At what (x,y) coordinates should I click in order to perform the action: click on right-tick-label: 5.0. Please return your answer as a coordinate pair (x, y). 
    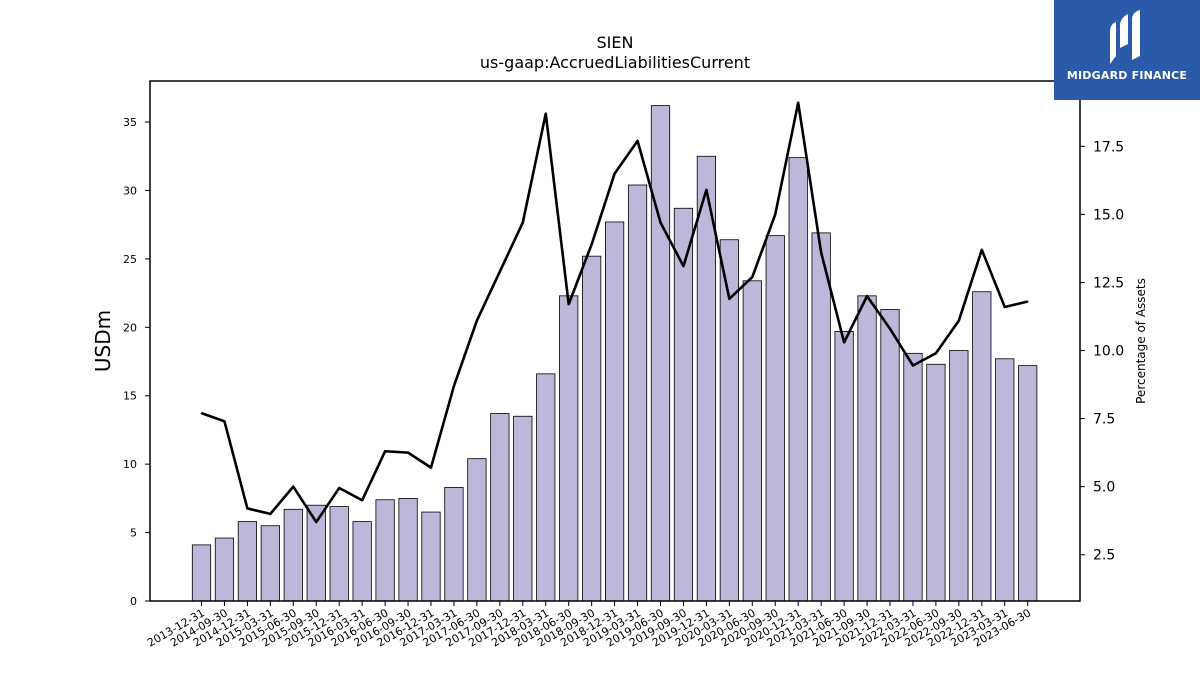
    Looking at the image, I should click on (1104, 488).